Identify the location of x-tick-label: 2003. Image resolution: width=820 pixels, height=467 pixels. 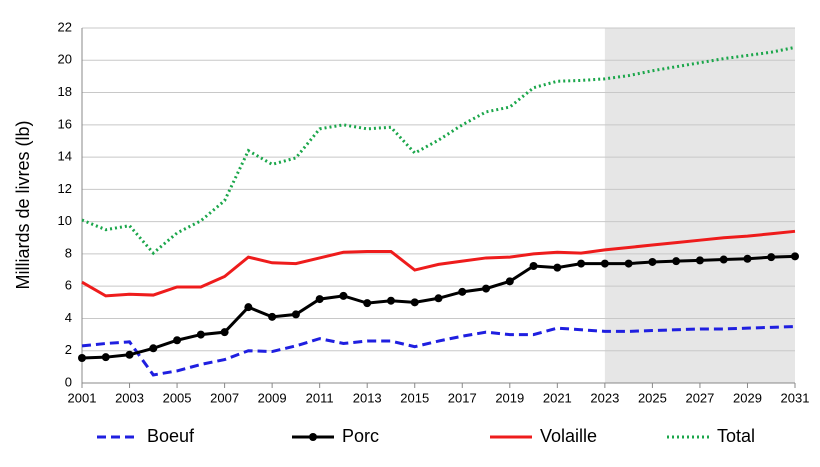
(129, 397).